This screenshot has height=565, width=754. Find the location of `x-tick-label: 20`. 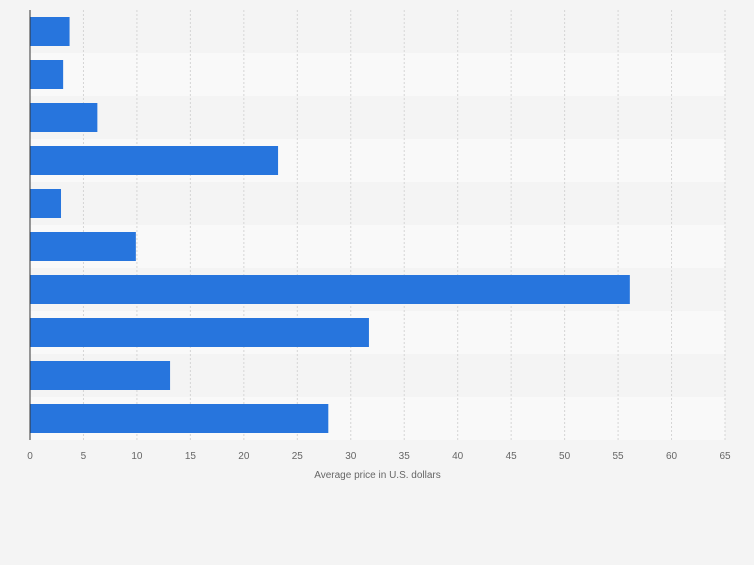

x-tick-label: 20 is located at coordinates (244, 456).